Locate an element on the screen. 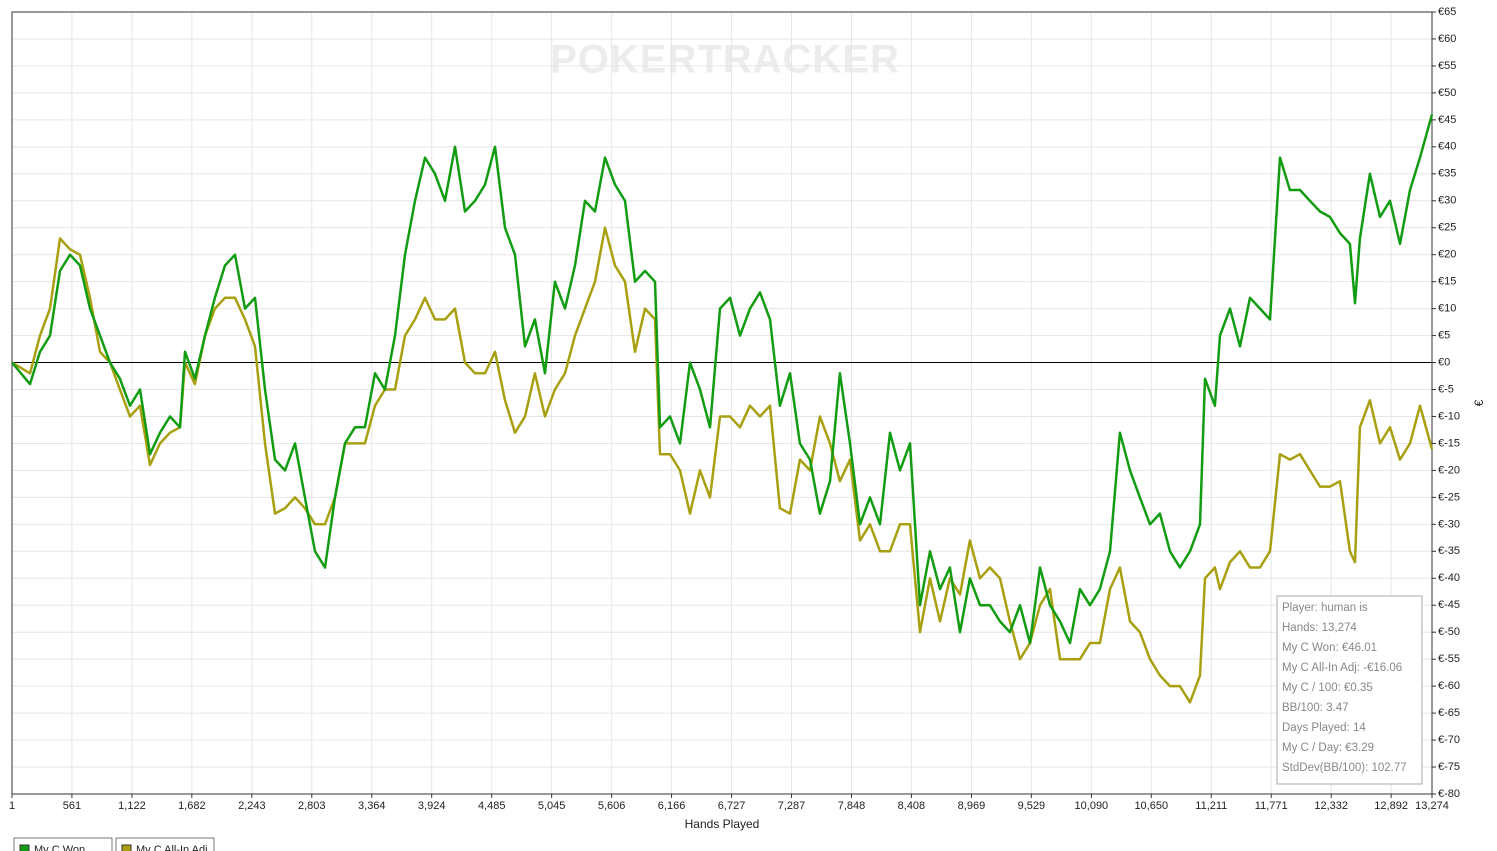 This screenshot has width=1497, height=851. x-tick-label: 8,408 is located at coordinates (912, 806).